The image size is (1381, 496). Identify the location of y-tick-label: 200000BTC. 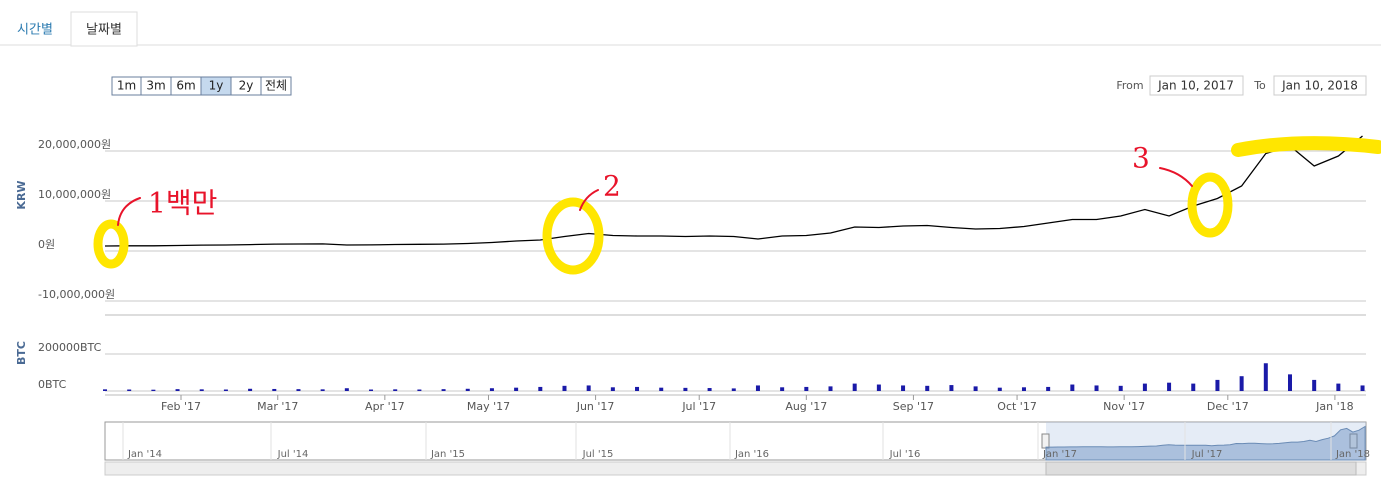
(70, 347).